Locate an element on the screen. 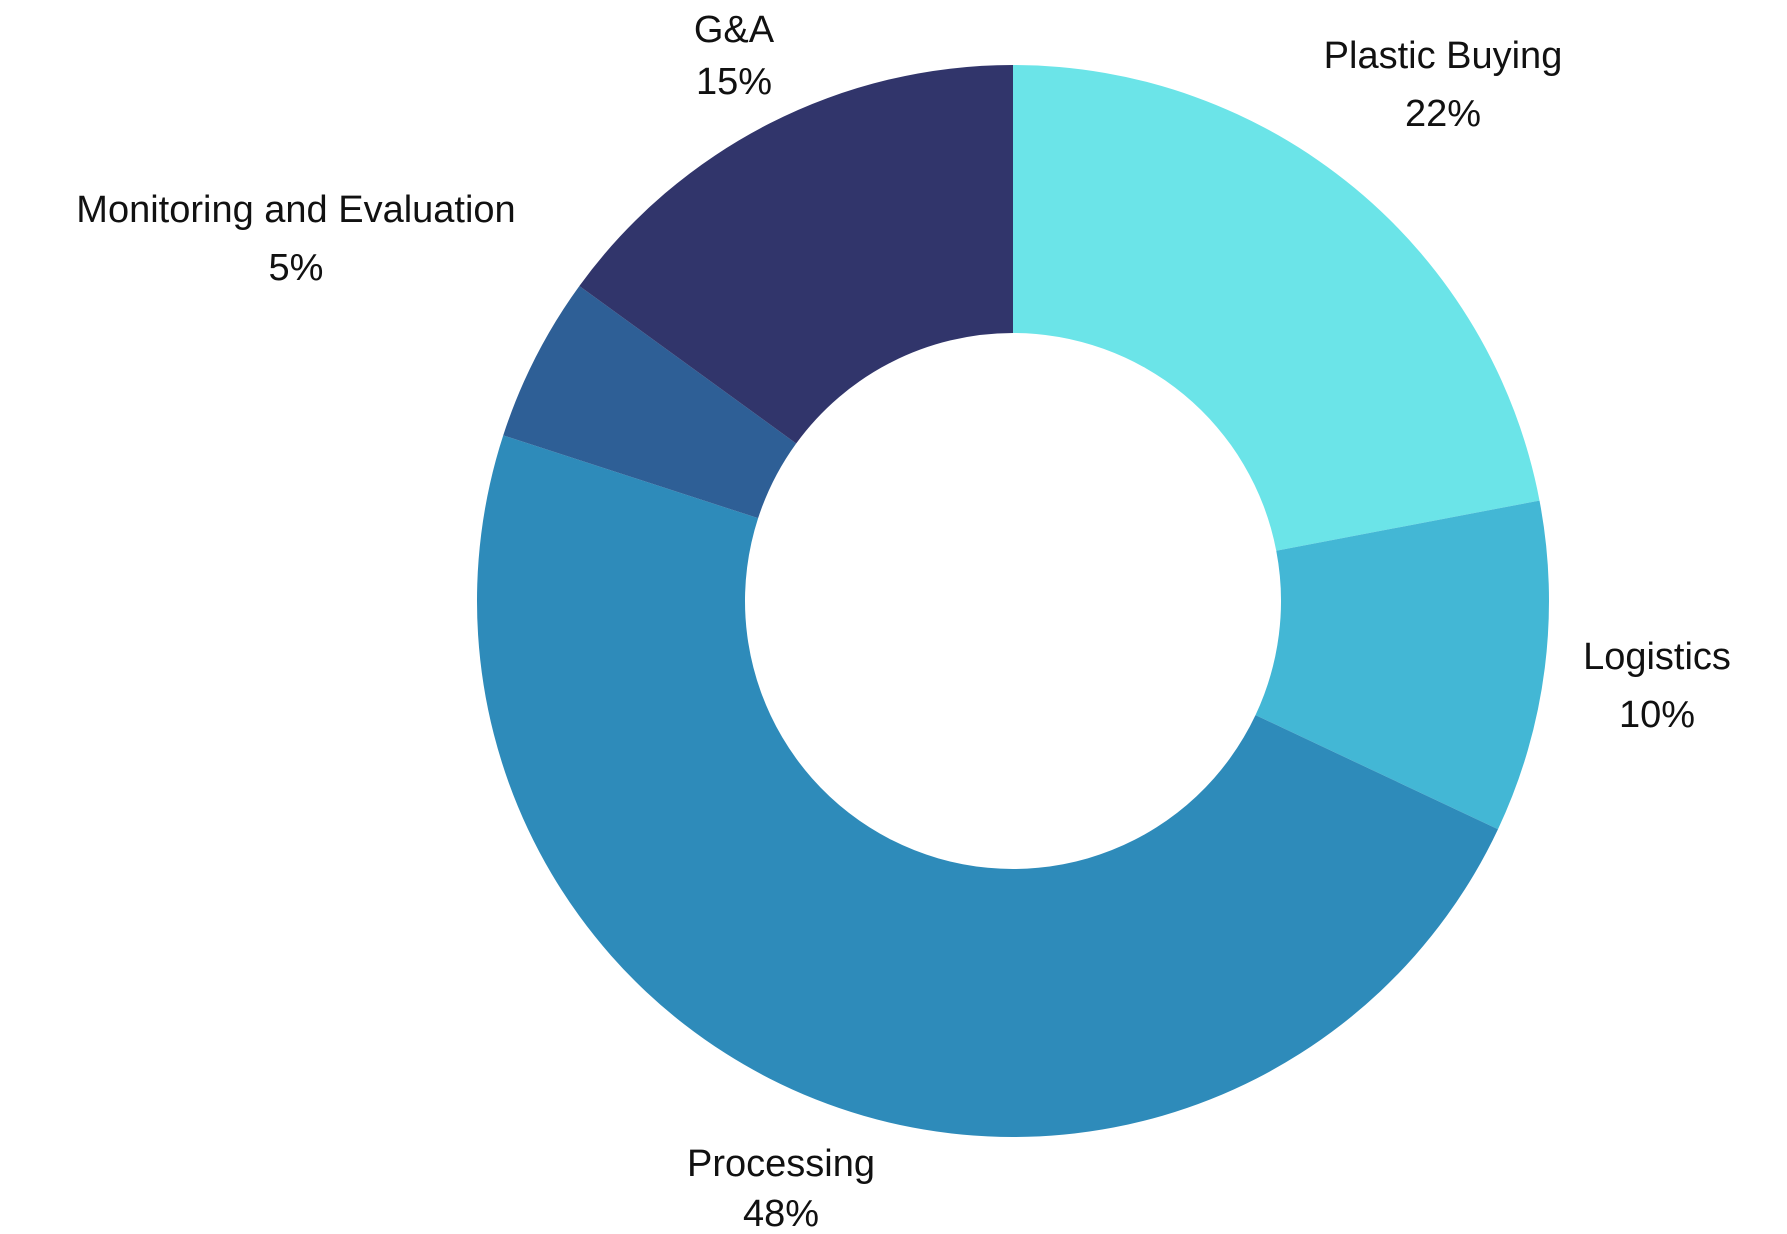 Image resolution: width=1787 pixels, height=1234 pixels. slice-plastic-buying is located at coordinates (1276, 308).